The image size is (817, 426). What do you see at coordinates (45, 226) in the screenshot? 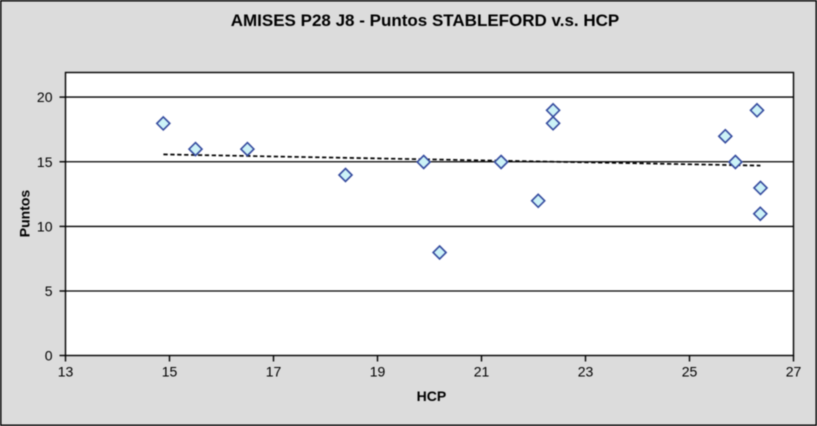
I see `svg-text: 10` at bounding box center [45, 226].